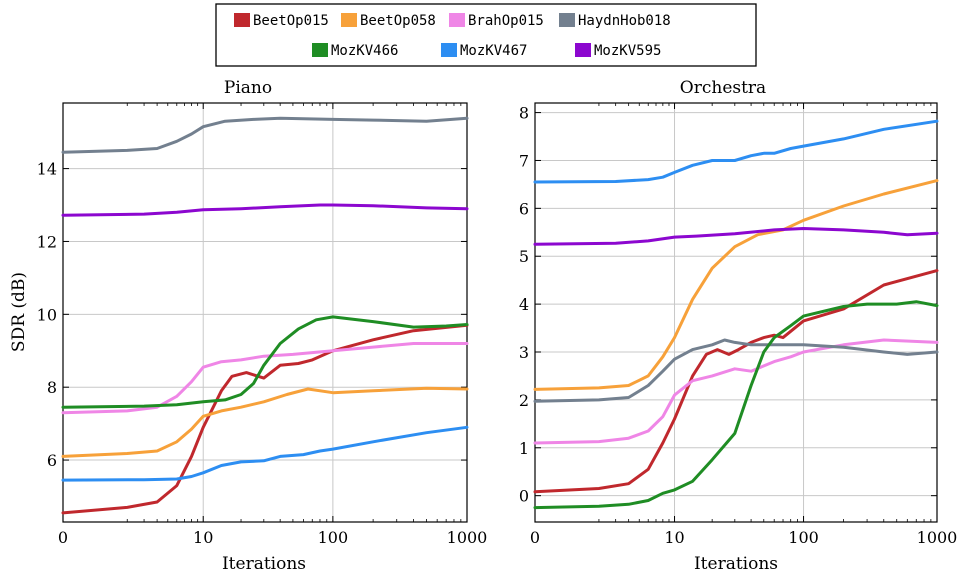 The width and height of the screenshot is (958, 574). Describe the element at coordinates (248, 88) in the screenshot. I see `chart-title-piano: Piano` at that location.